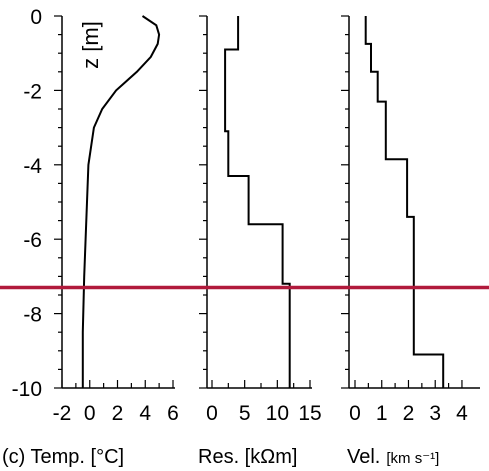  I want to click on res-x-tick-label: 10, so click(277, 413).